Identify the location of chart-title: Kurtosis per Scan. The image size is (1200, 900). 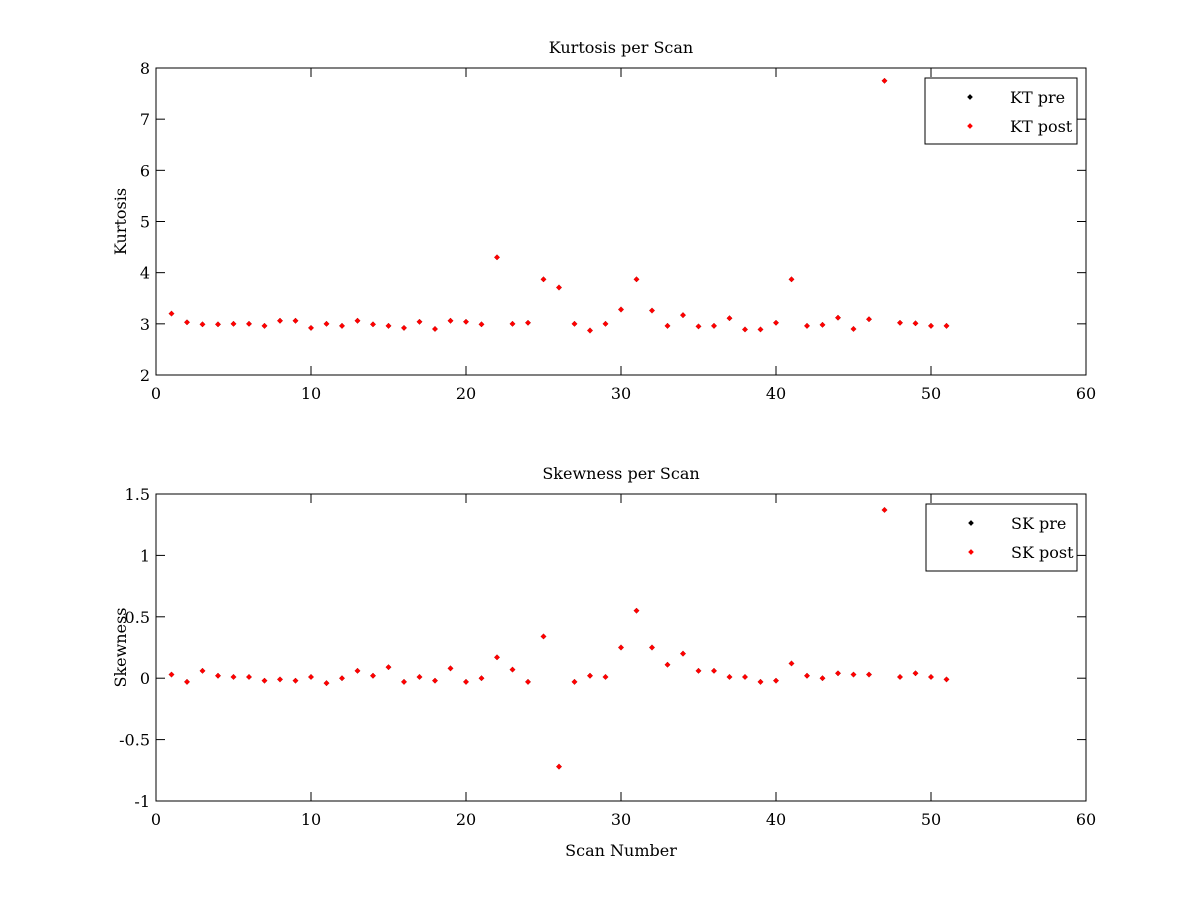
(621, 47).